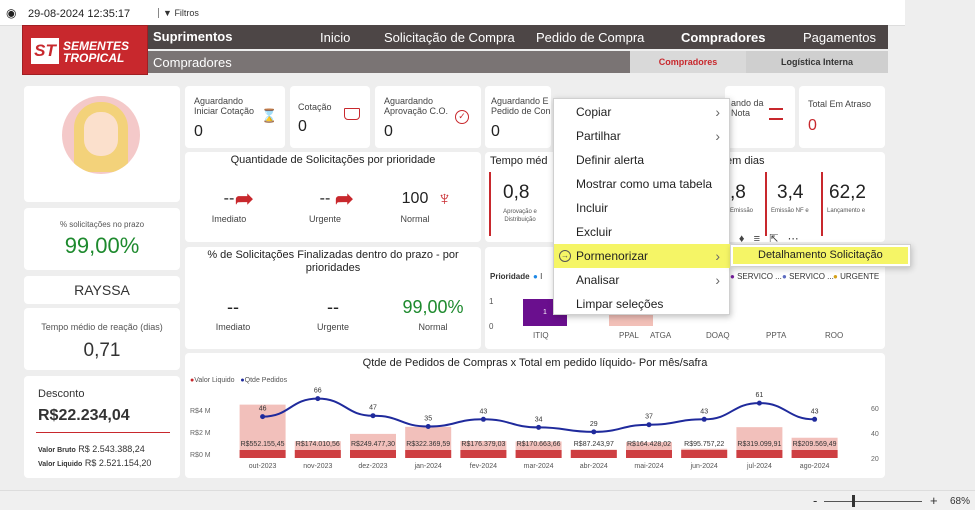 Image resolution: width=975 pixels, height=510 pixels. I want to click on desconto-value: R$22.234,04, so click(84, 415).